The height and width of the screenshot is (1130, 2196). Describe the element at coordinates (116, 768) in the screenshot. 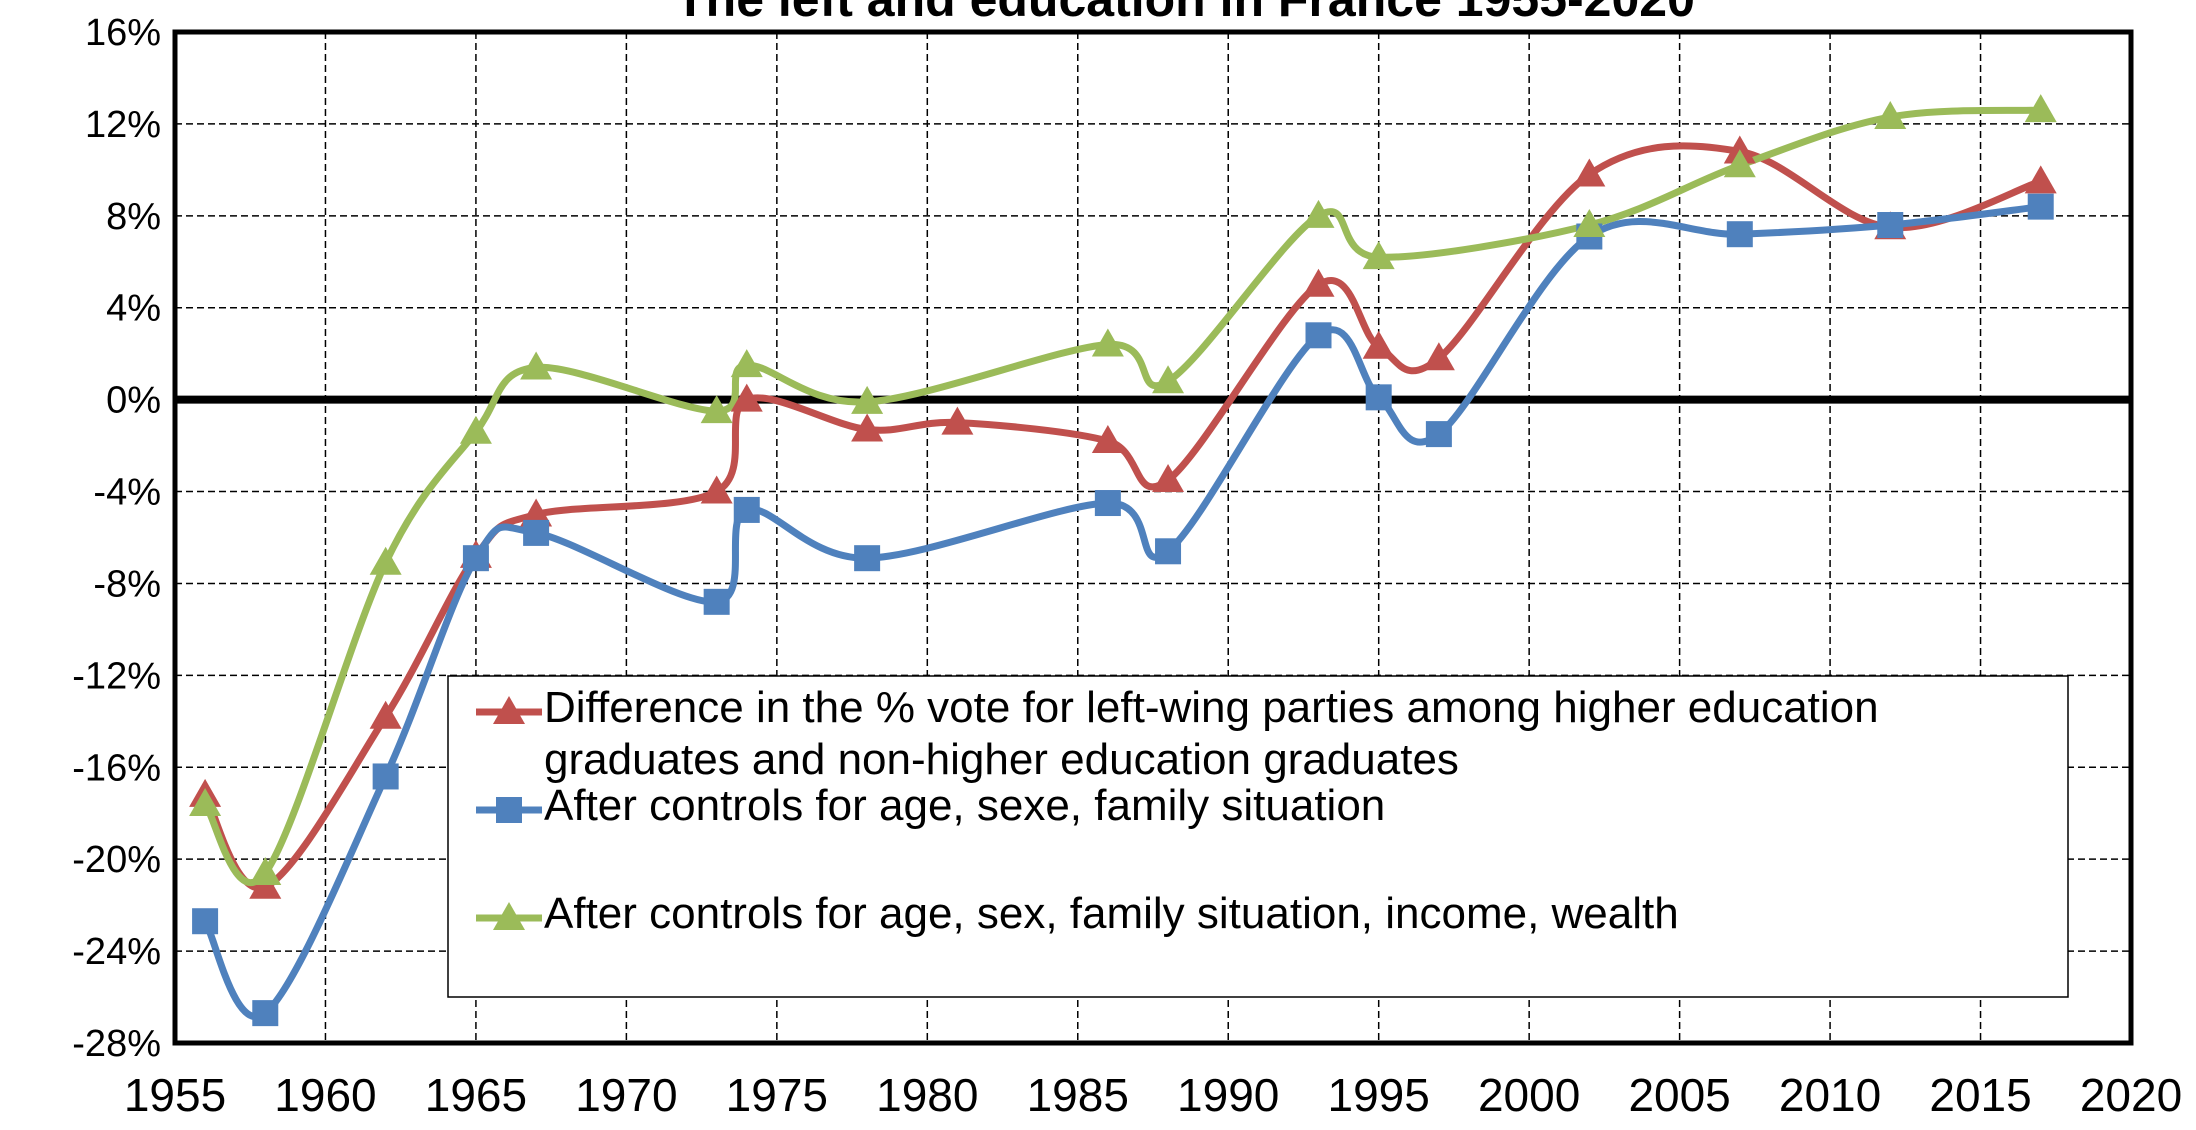

I see `y-tick-label: -16%` at that location.